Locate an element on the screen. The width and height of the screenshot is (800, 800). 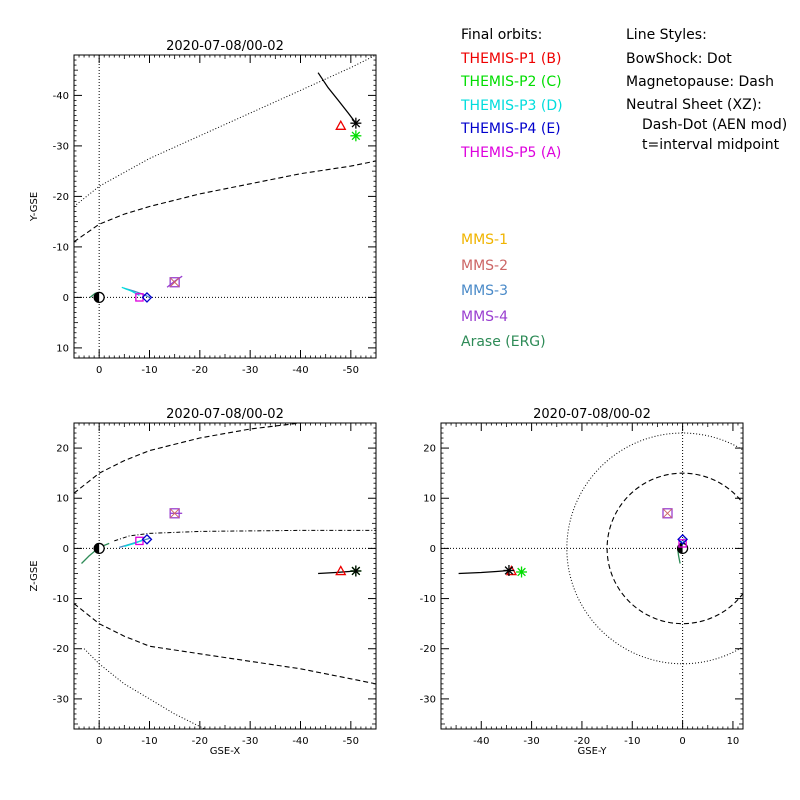
legend-final-orbits-title: Final orbits: is located at coordinates (502, 35).